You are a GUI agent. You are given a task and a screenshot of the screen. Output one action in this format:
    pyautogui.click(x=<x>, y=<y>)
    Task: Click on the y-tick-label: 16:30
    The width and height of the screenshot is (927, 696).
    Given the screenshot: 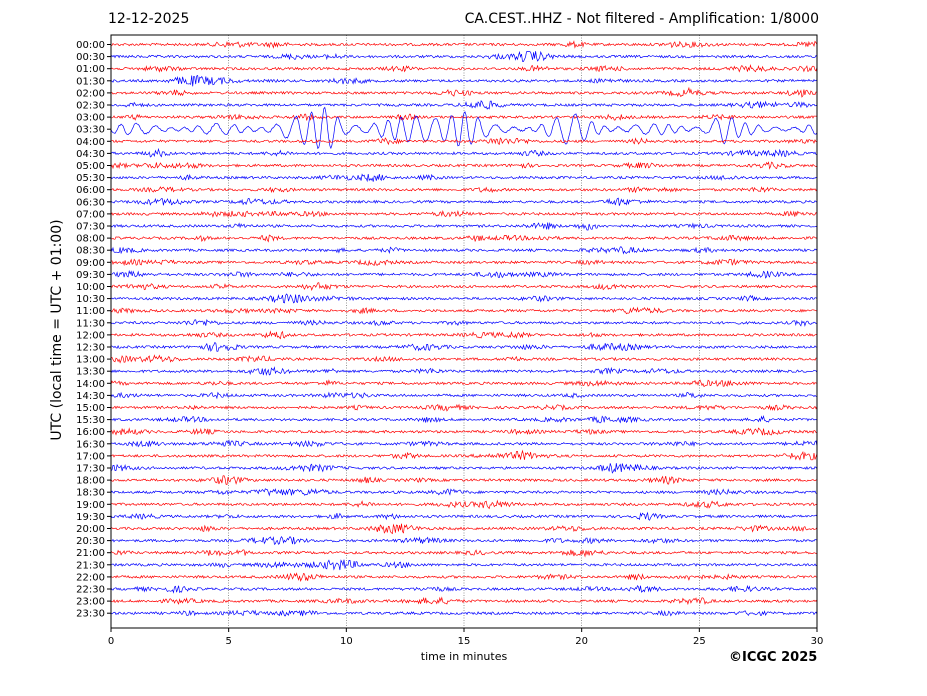 What is the action you would take?
    pyautogui.click(x=90, y=444)
    